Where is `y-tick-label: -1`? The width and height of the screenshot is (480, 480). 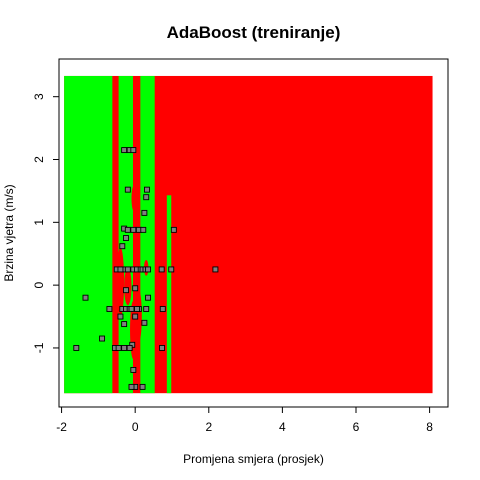 y-tick-label: -1 is located at coordinates (39, 347).